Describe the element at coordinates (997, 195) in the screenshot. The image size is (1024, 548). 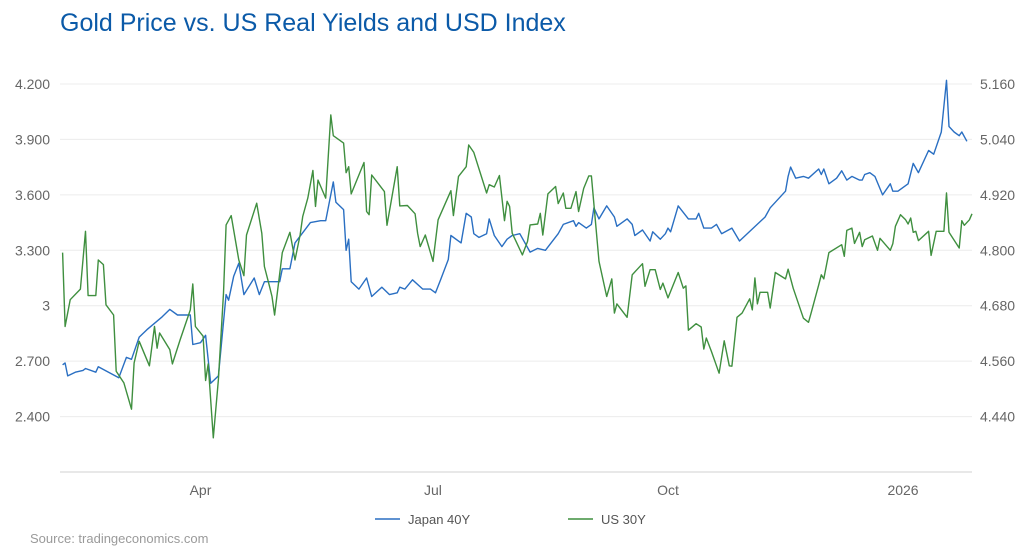
I see `right-tick-label: 4.920` at that location.